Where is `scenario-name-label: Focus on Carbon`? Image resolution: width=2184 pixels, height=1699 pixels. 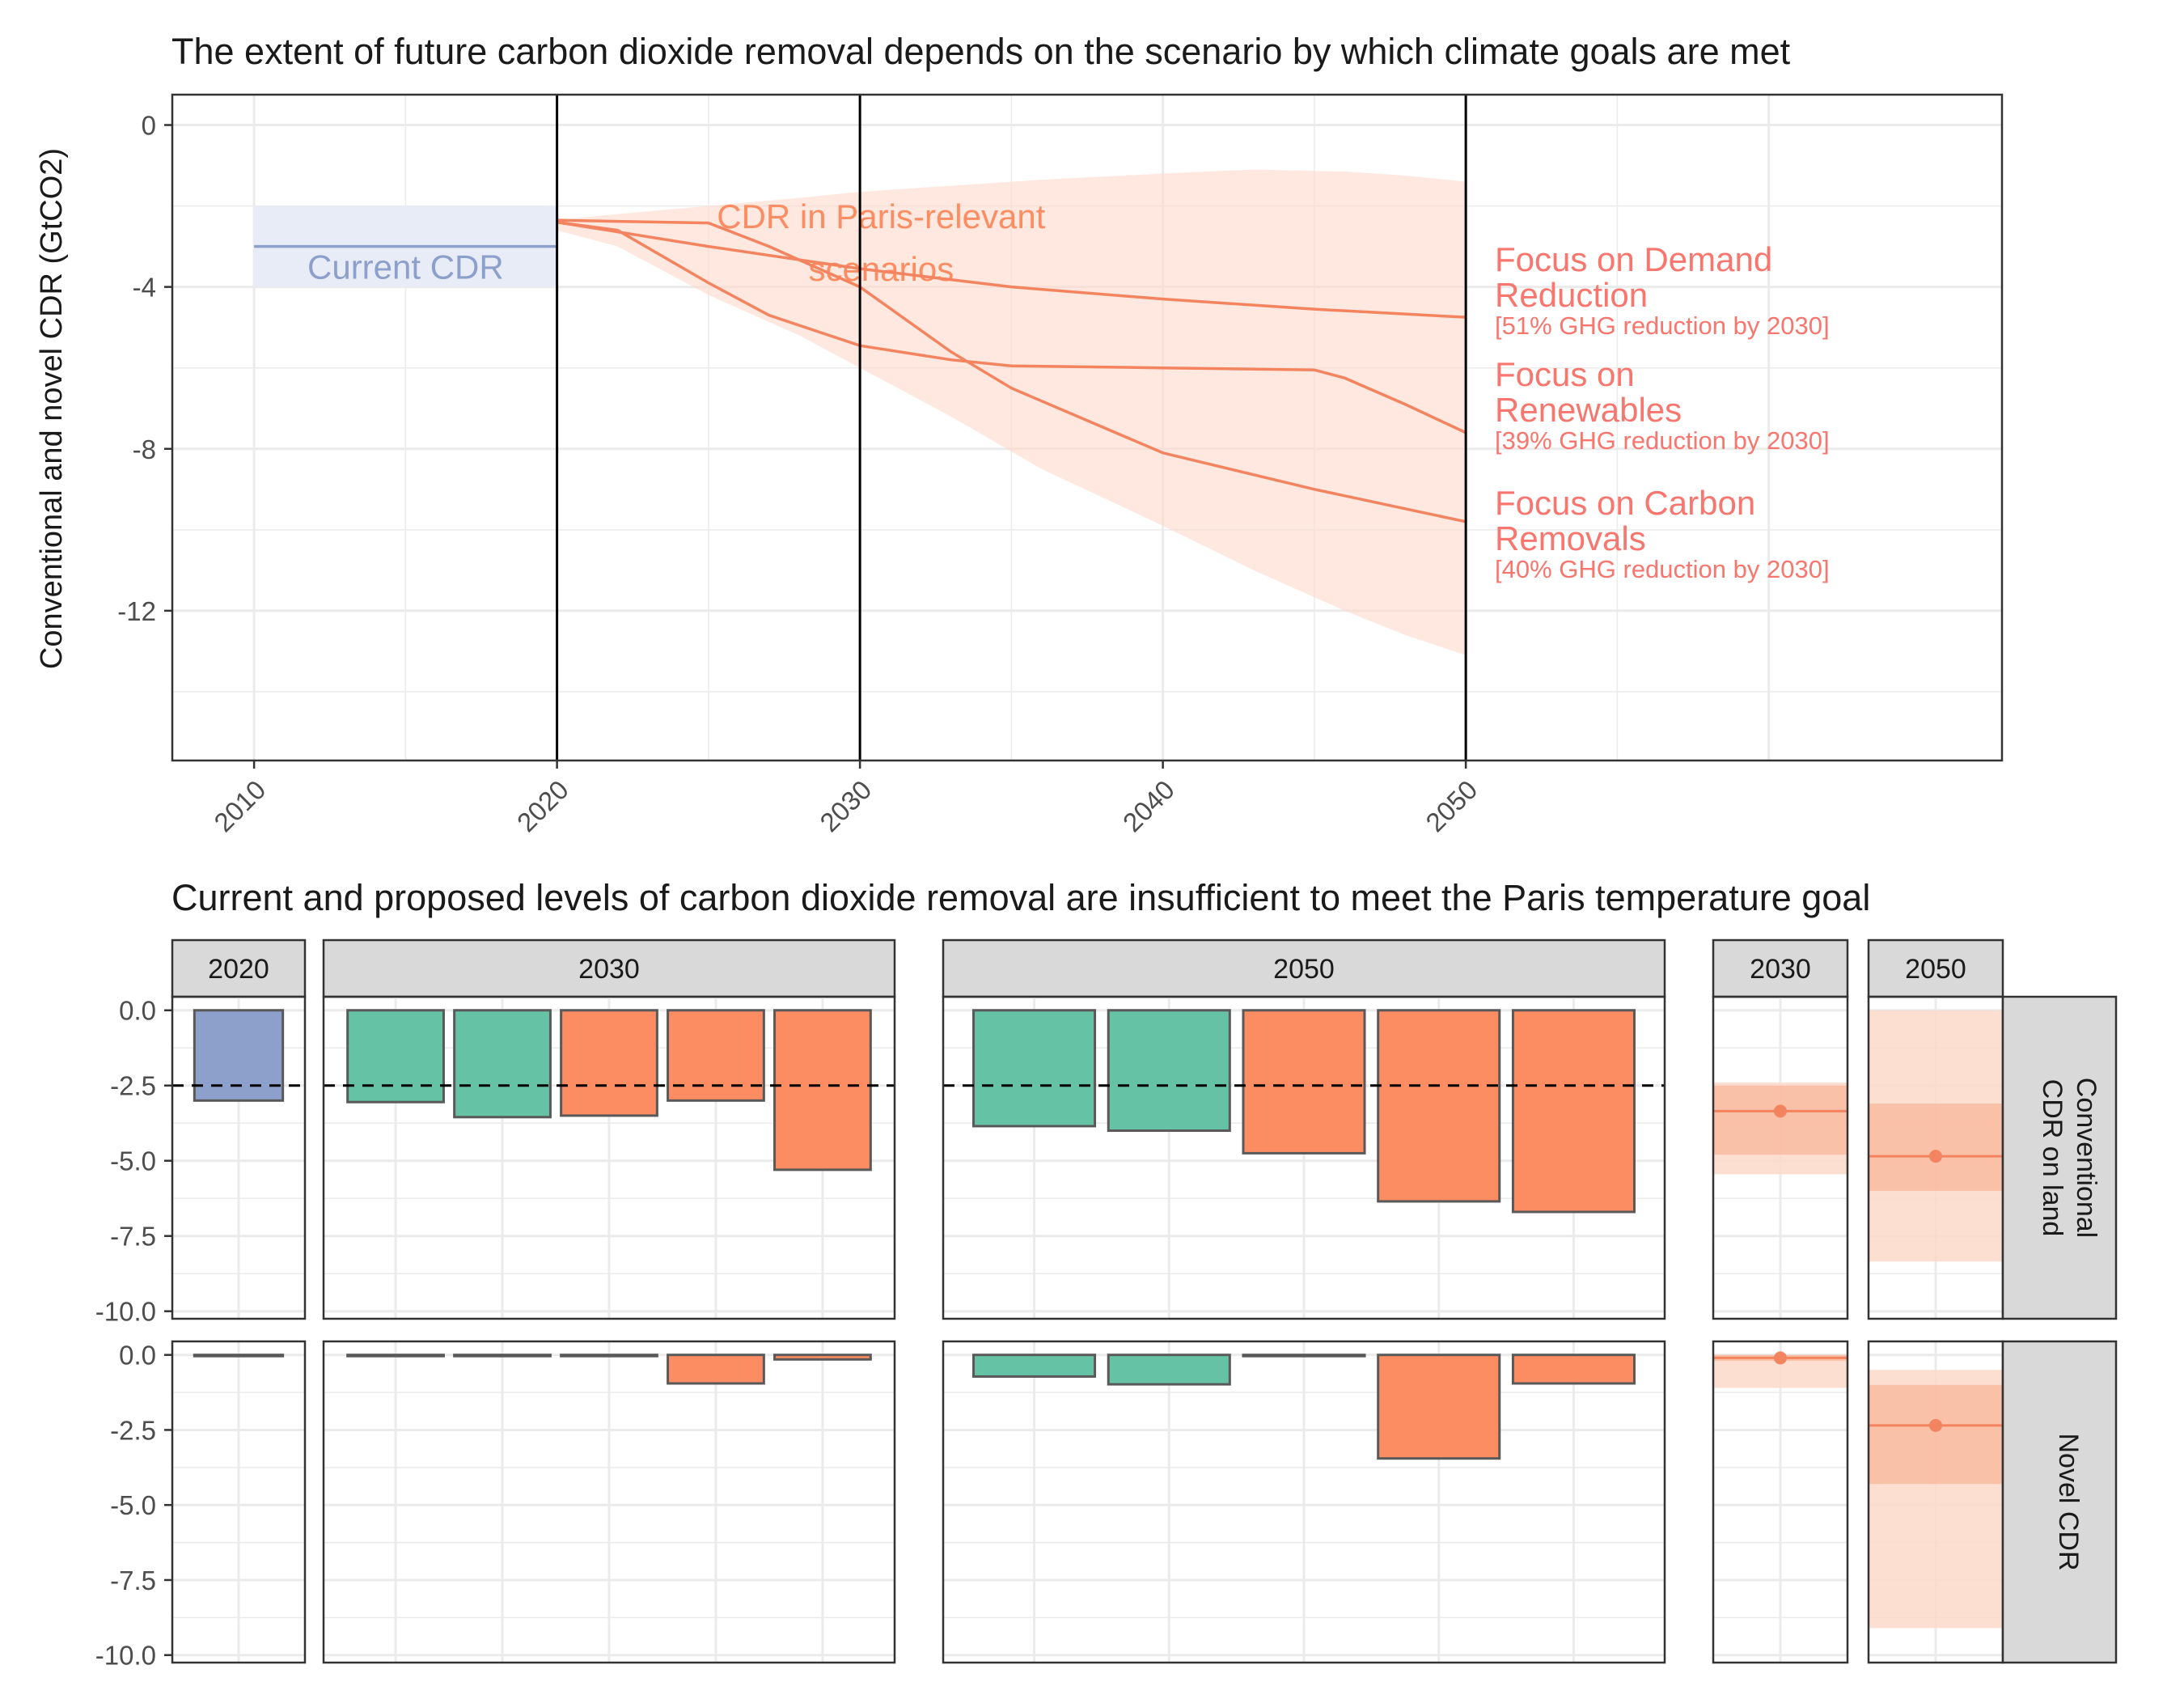 scenario-name-label: Focus on Carbon is located at coordinates (1625, 503).